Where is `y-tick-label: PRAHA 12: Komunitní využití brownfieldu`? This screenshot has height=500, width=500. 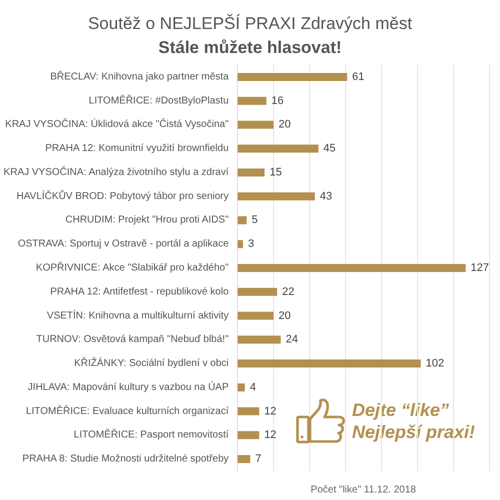
y-tick-label: PRAHA 12: Komunitní využití brownfieldu is located at coordinates (137, 148).